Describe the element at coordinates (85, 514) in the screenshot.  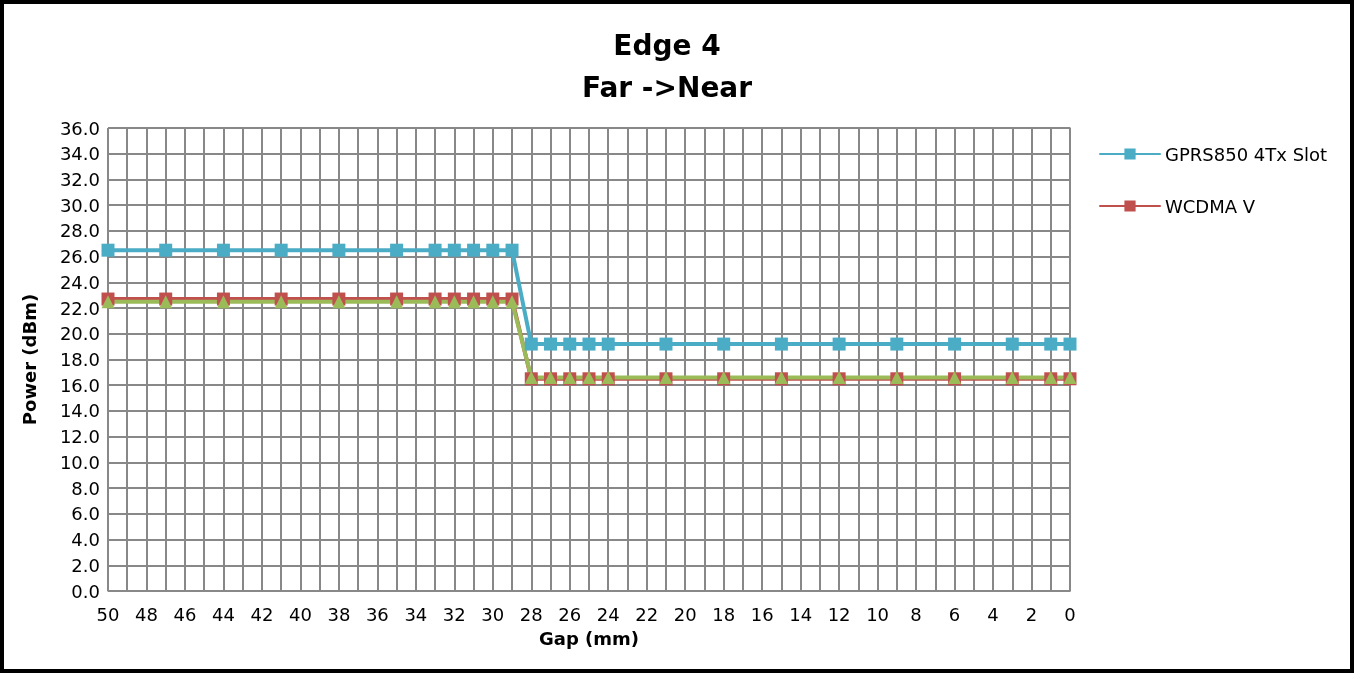
I see `y-tick-label: 6.0` at that location.